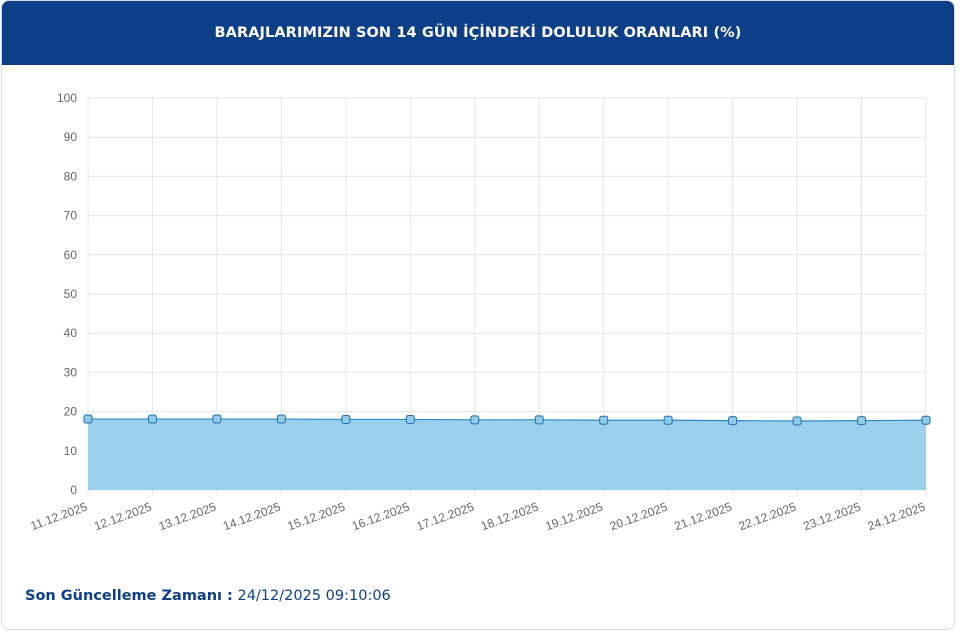 Image resolution: width=960 pixels, height=634 pixels. What do you see at coordinates (381, 517) in the screenshot?
I see `x-tick-label: 16.12.2025` at bounding box center [381, 517].